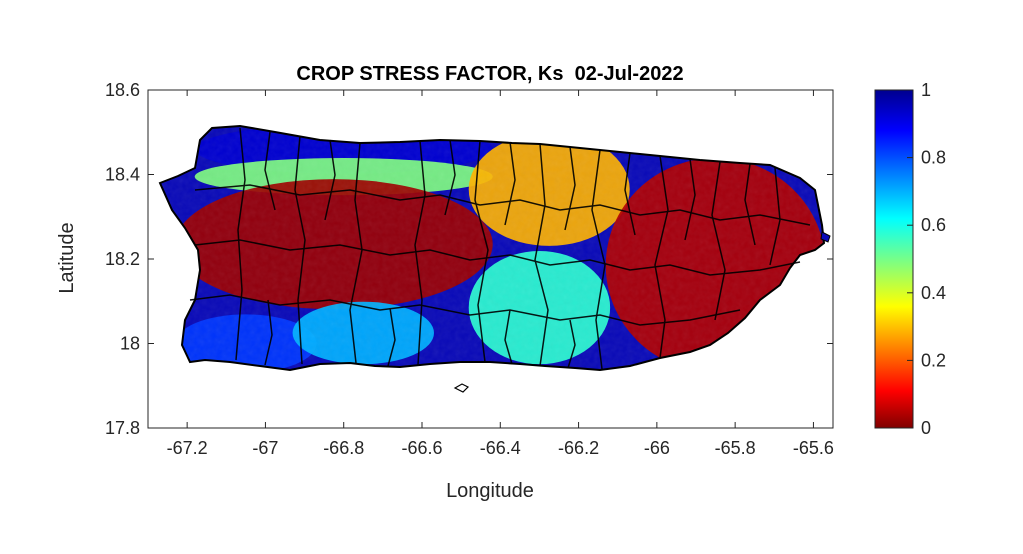  Describe the element at coordinates (67, 257) in the screenshot. I see `y-axis-label: Latitude` at that location.